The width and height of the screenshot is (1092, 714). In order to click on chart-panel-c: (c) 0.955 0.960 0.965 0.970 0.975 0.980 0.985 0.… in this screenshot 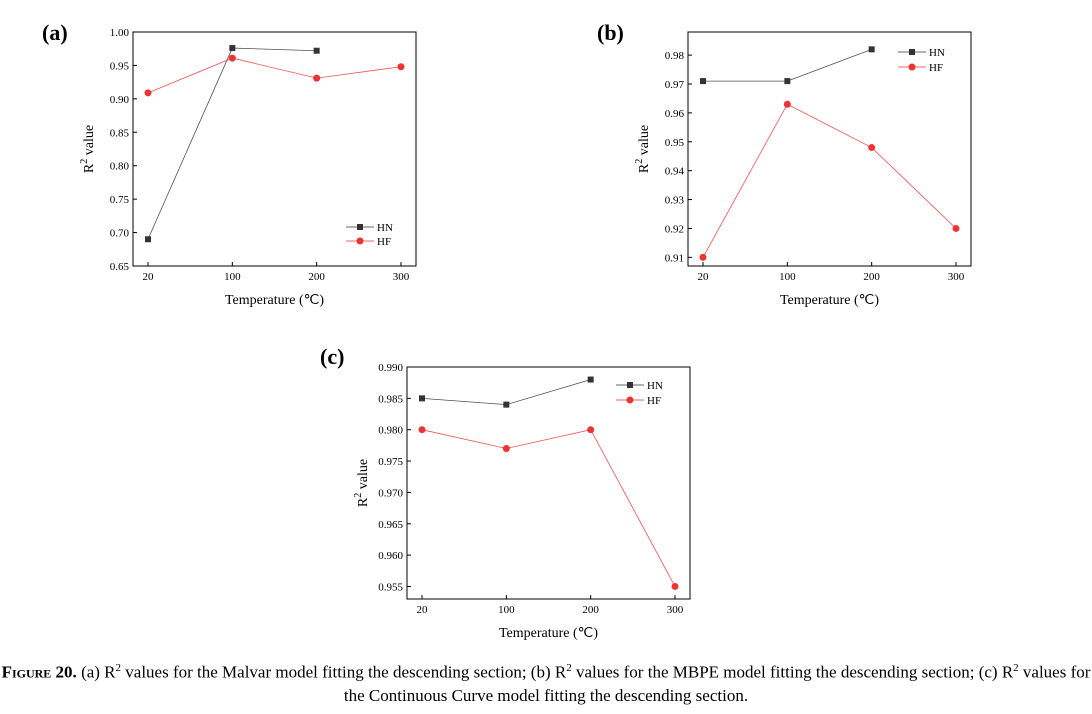, I will do `click(505, 492)`.